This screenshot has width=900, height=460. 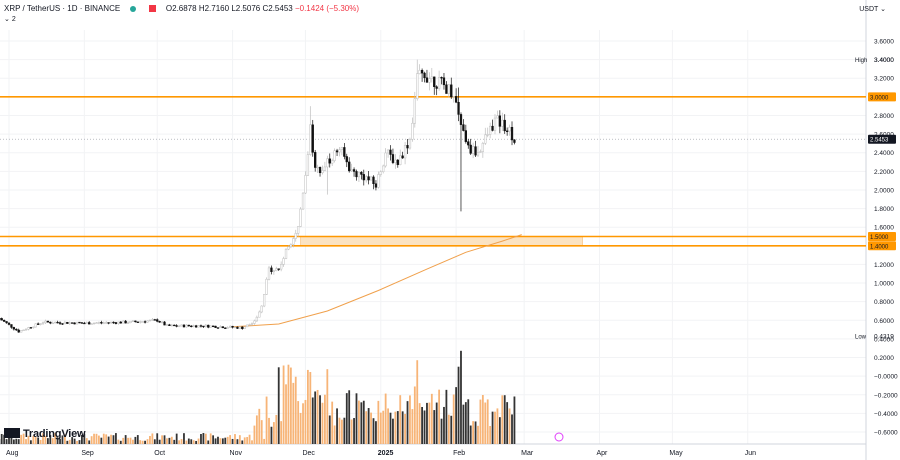 I want to click on price-tag, so click(x=882, y=139).